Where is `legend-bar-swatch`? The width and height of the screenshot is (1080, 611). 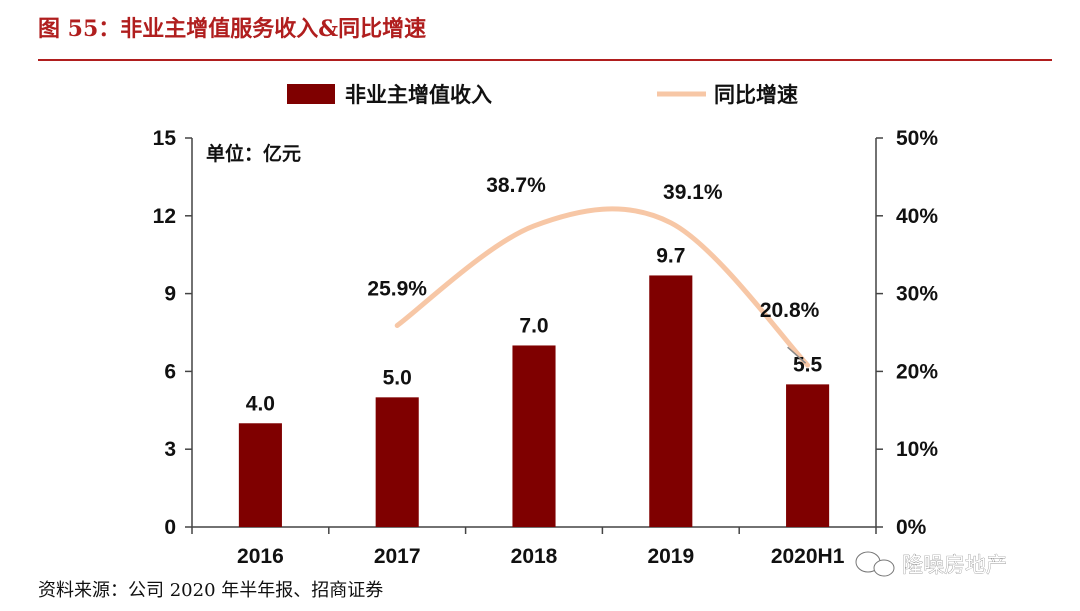
legend-bar-swatch is located at coordinates (311, 94).